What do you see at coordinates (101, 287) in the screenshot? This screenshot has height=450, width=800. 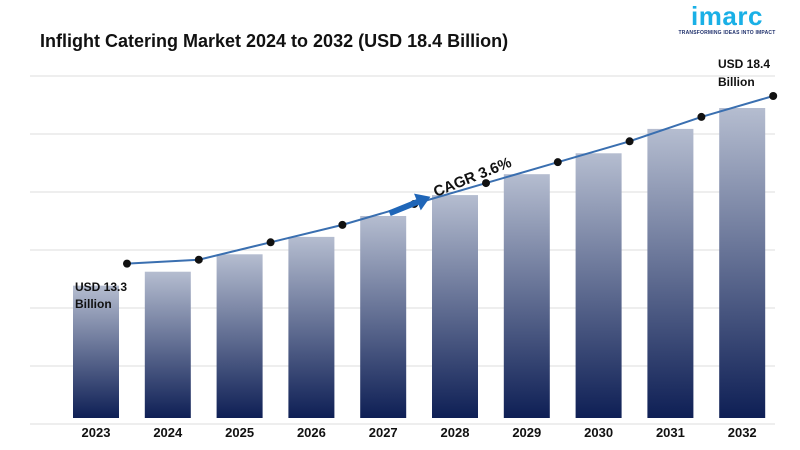 I see `start-value-label: USD 13.3` at bounding box center [101, 287].